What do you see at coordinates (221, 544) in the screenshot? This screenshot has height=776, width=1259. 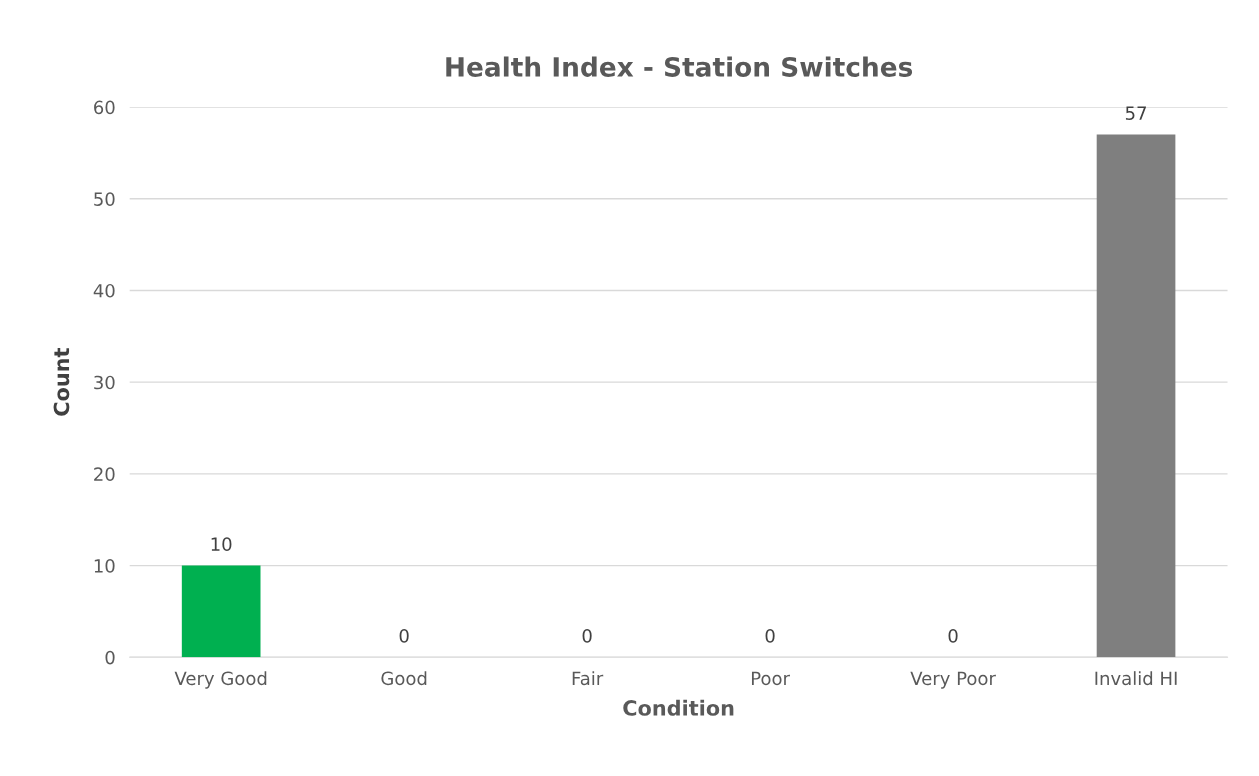 I see `data-label: 10` at bounding box center [221, 544].